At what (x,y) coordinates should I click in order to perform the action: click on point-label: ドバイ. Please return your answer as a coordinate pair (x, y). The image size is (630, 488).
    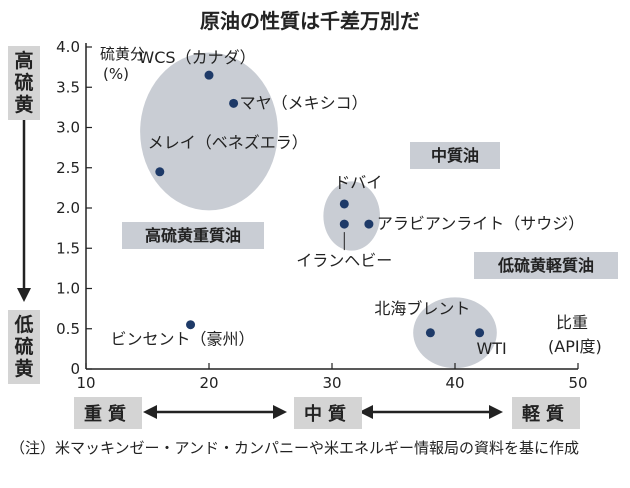
    Looking at the image, I should click on (358, 182).